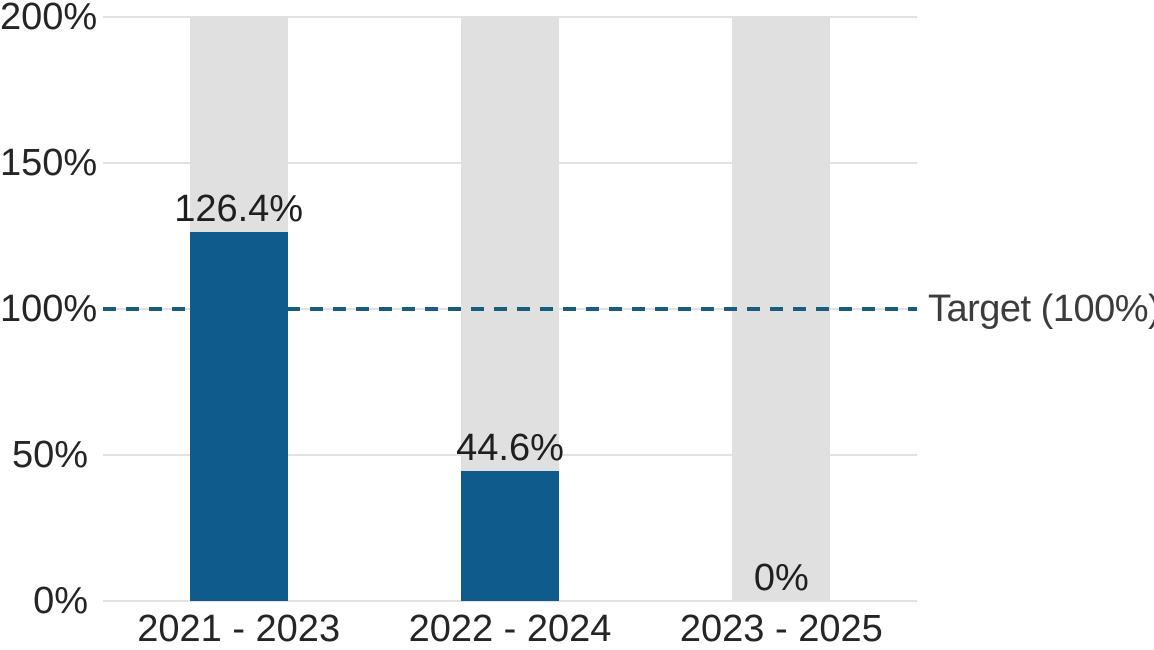  What do you see at coordinates (510, 629) in the screenshot?
I see `x-axis-category-label: 2022 - 2024` at bounding box center [510, 629].